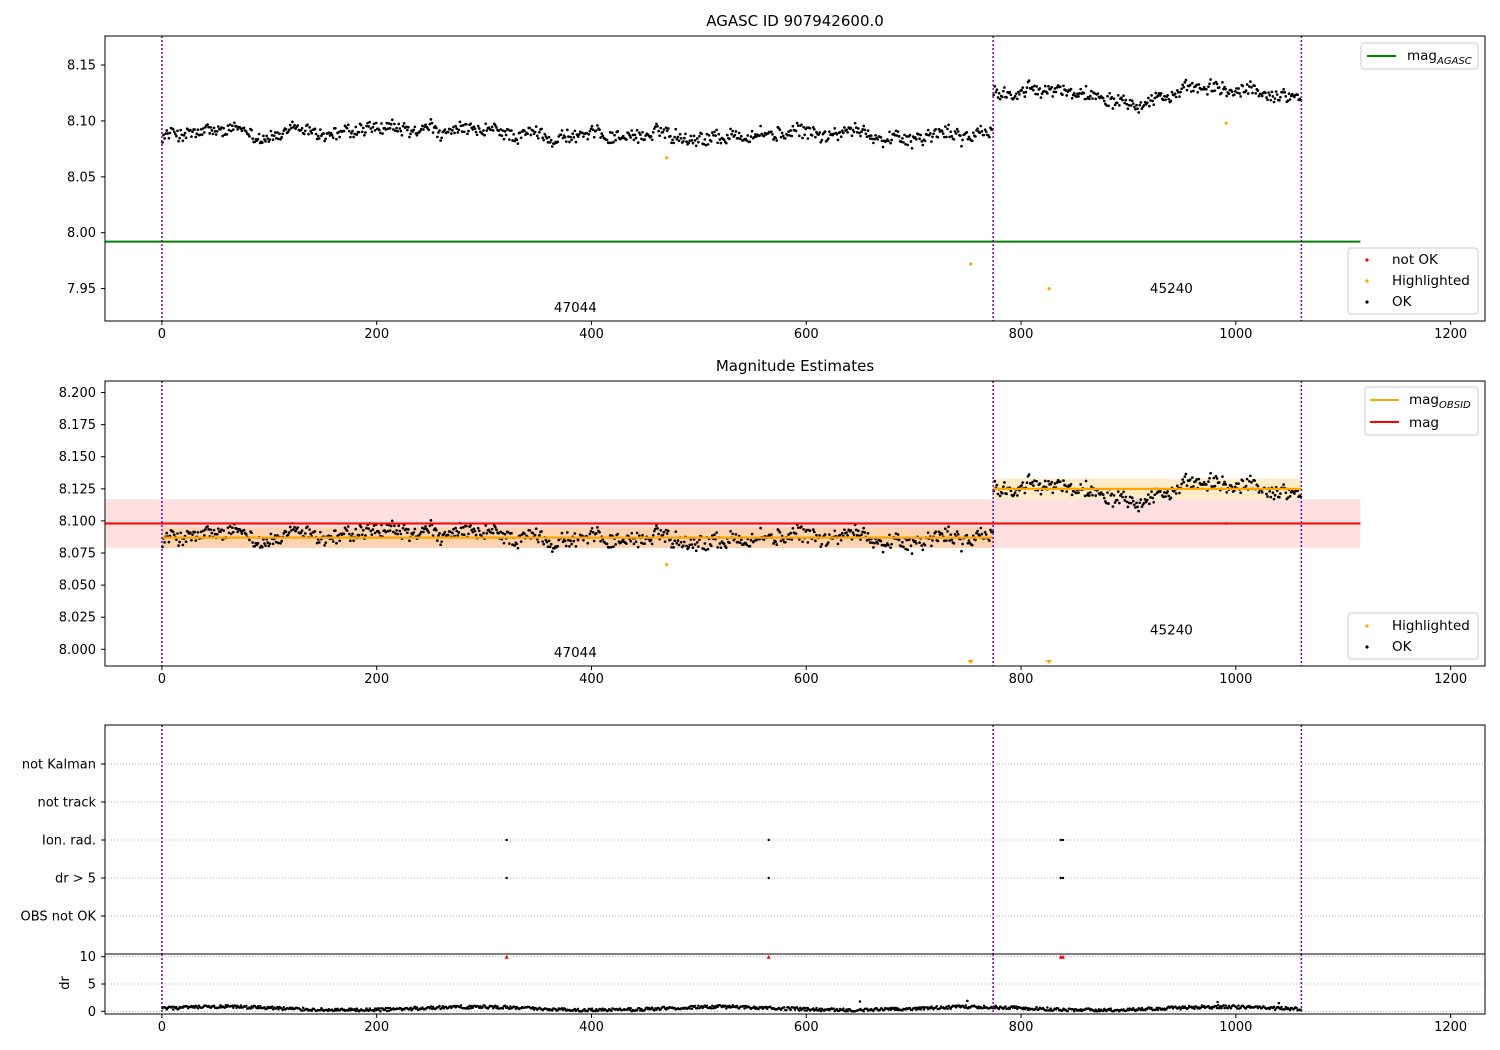  Describe the element at coordinates (1402, 647) in the screenshot. I see `legend-label-ok-p2: OK` at that location.